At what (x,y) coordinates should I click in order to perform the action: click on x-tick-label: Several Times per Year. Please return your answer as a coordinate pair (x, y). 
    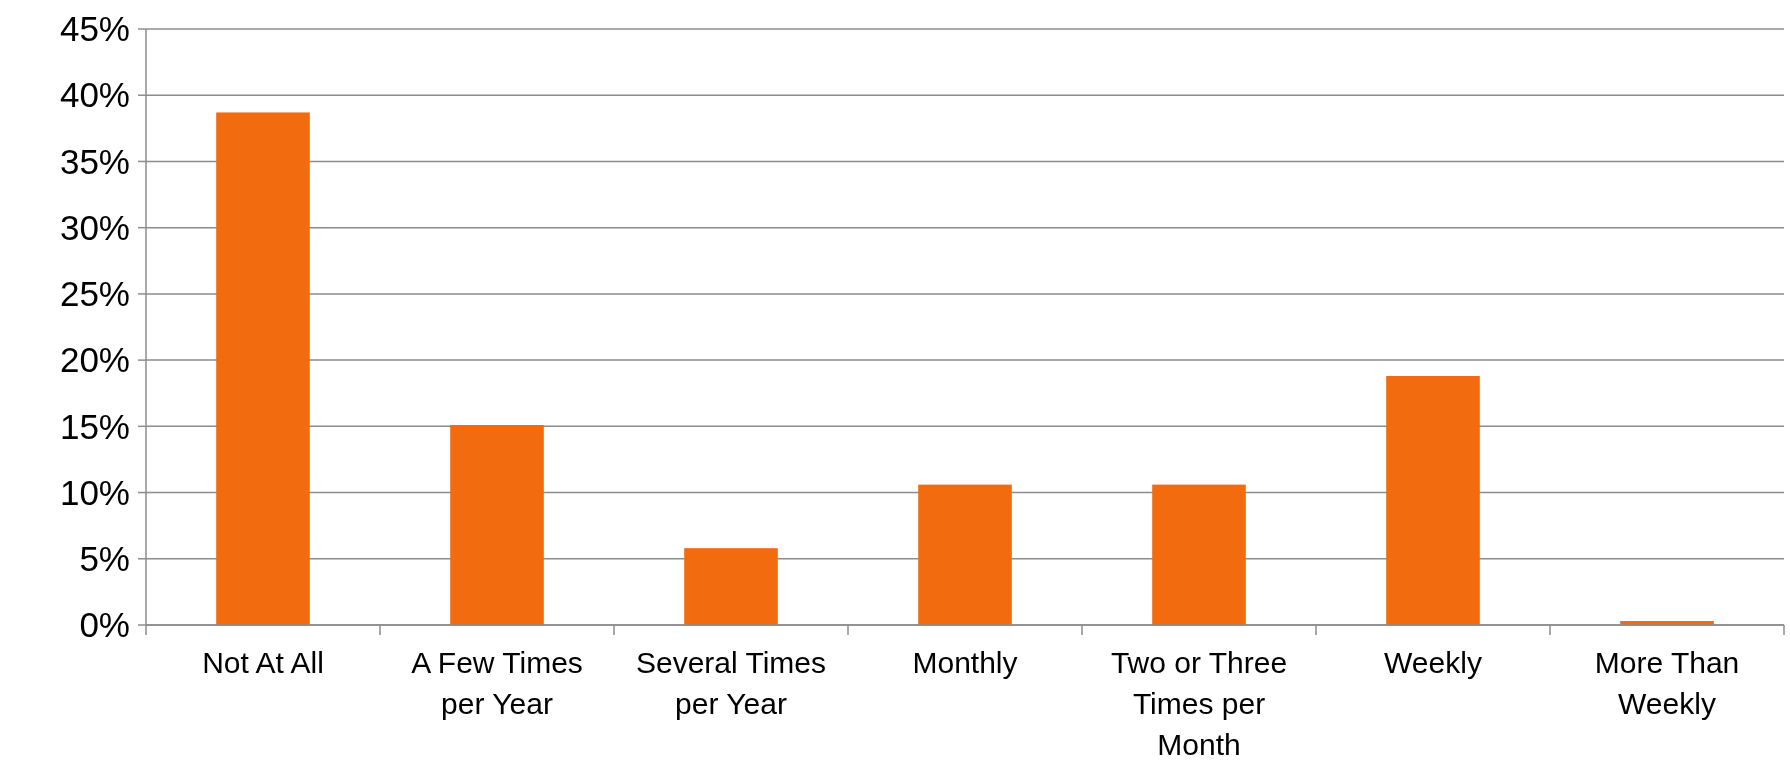
    Looking at the image, I should click on (731, 683).